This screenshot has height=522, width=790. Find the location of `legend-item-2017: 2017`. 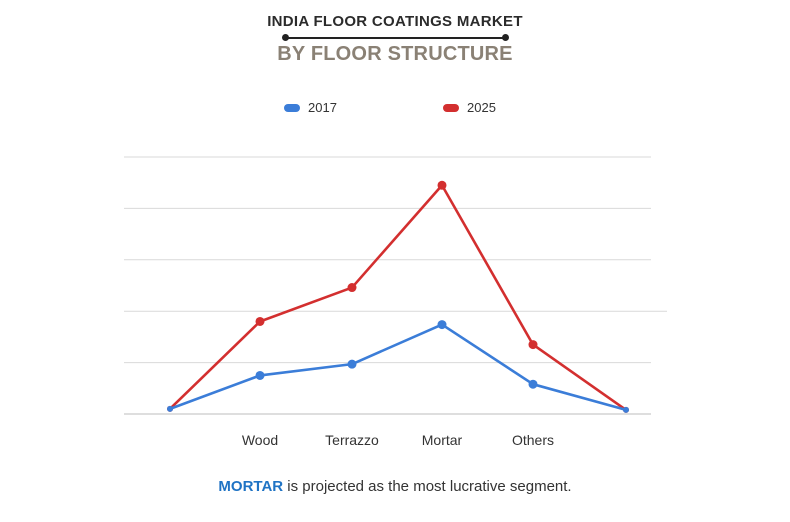

legend-item-2017: 2017 is located at coordinates (310, 107).